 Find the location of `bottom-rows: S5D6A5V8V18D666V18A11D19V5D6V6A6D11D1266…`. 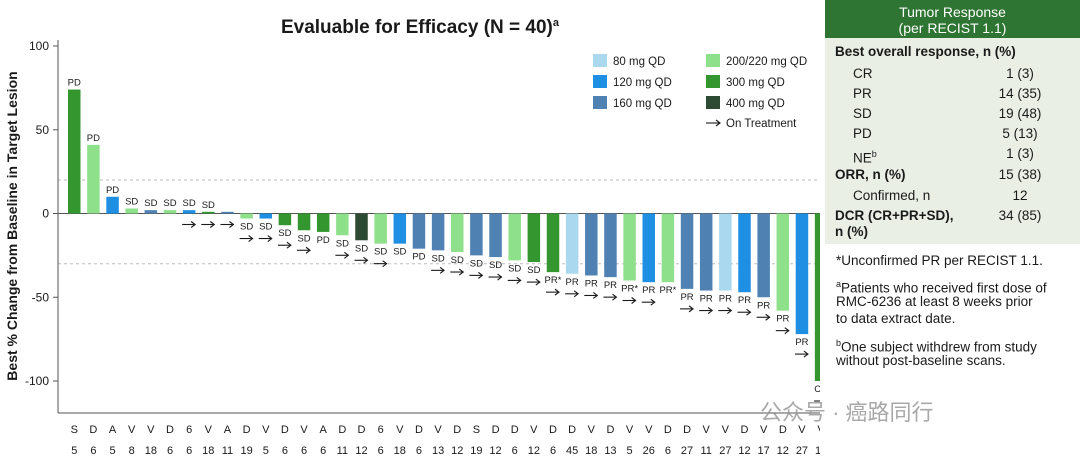

bottom-rows: S5D6A5V8V18D666V18A11D19V5D6V6A6D11D1266… is located at coordinates (445, 440).